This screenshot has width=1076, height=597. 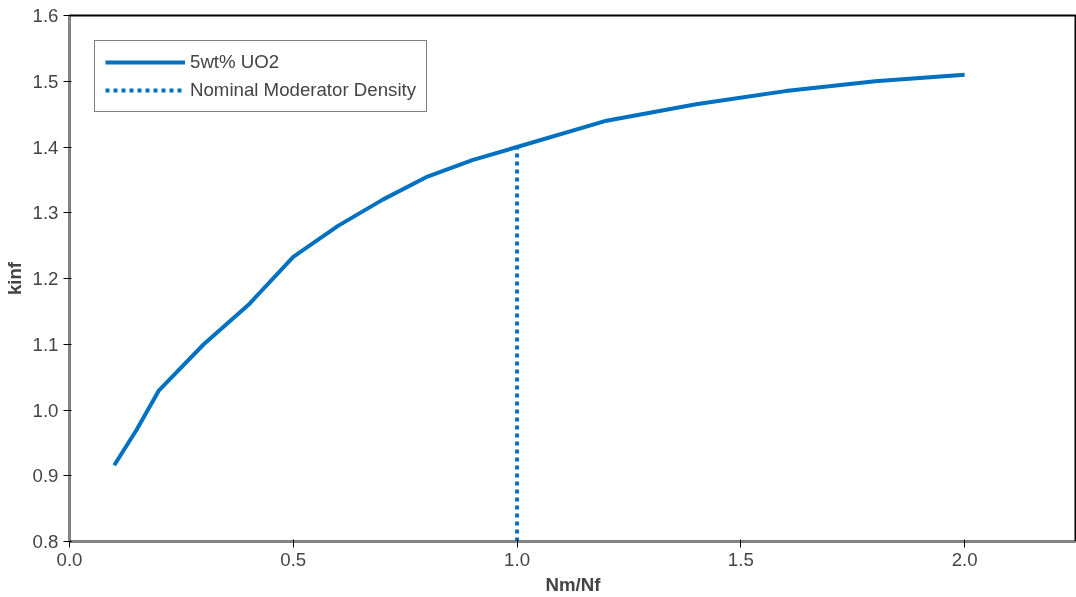 I want to click on y-tick-label: 1.2, so click(x=45, y=278).